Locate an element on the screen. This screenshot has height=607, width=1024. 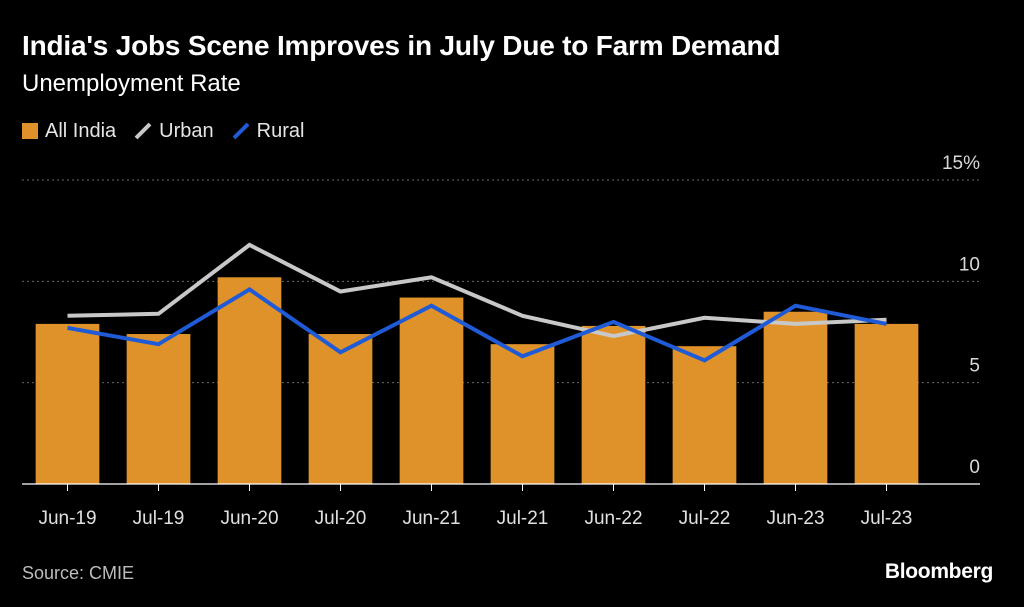
chart-subtitle: Unemployment Rate is located at coordinates (131, 83).